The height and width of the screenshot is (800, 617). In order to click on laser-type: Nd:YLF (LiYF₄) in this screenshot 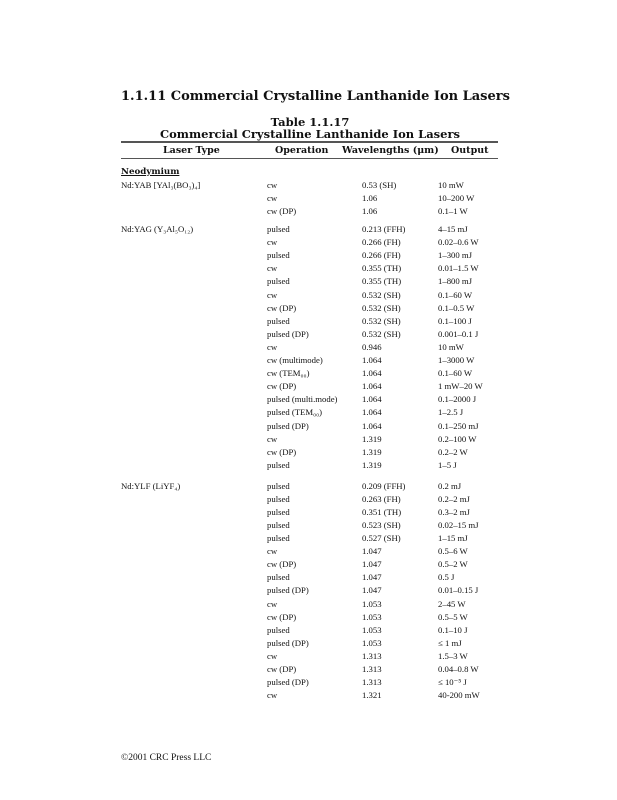, I will do `click(151, 486)`.